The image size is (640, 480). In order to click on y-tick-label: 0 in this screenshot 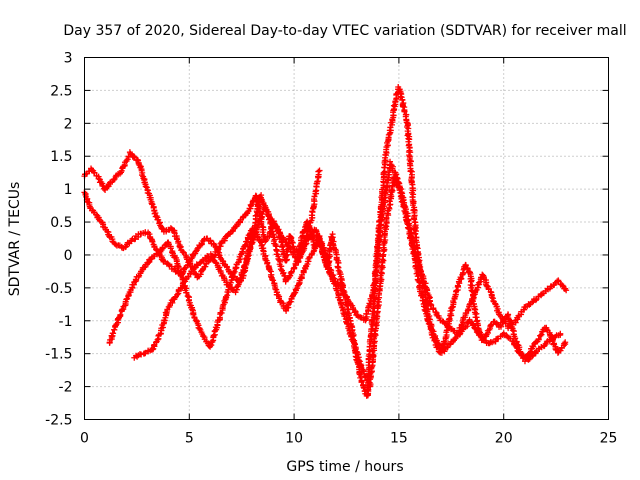, I will do `click(68, 256)`.